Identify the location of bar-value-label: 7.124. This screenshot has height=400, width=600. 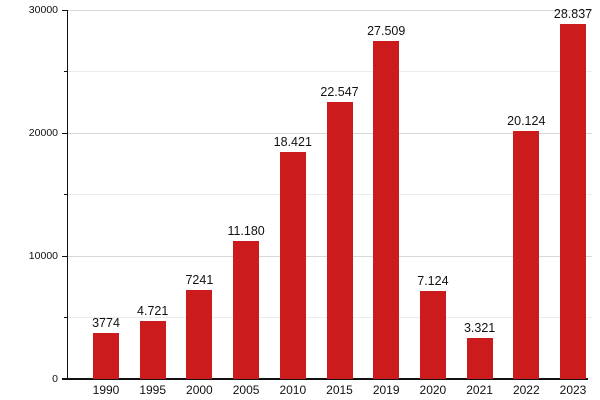
(433, 281).